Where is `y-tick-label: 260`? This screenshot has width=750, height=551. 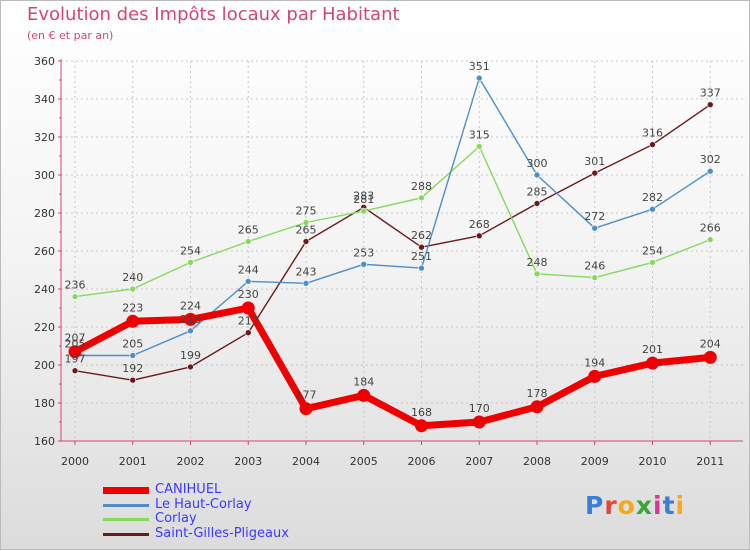
y-tick-label: 260 is located at coordinates (44, 251).